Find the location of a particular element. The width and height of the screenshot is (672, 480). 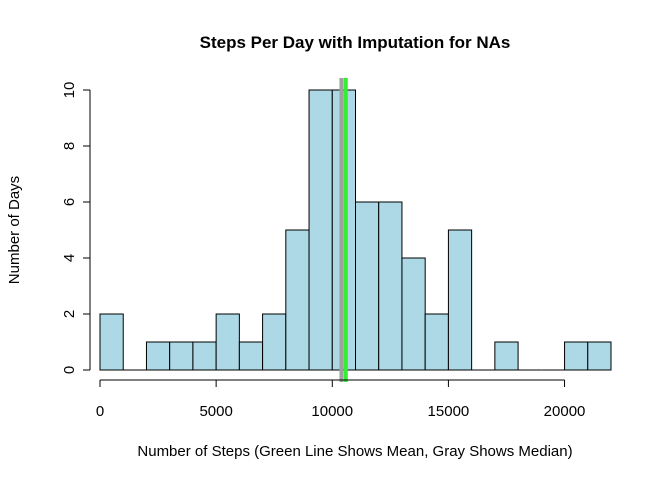

x-tick-label: 5000 is located at coordinates (215, 411).